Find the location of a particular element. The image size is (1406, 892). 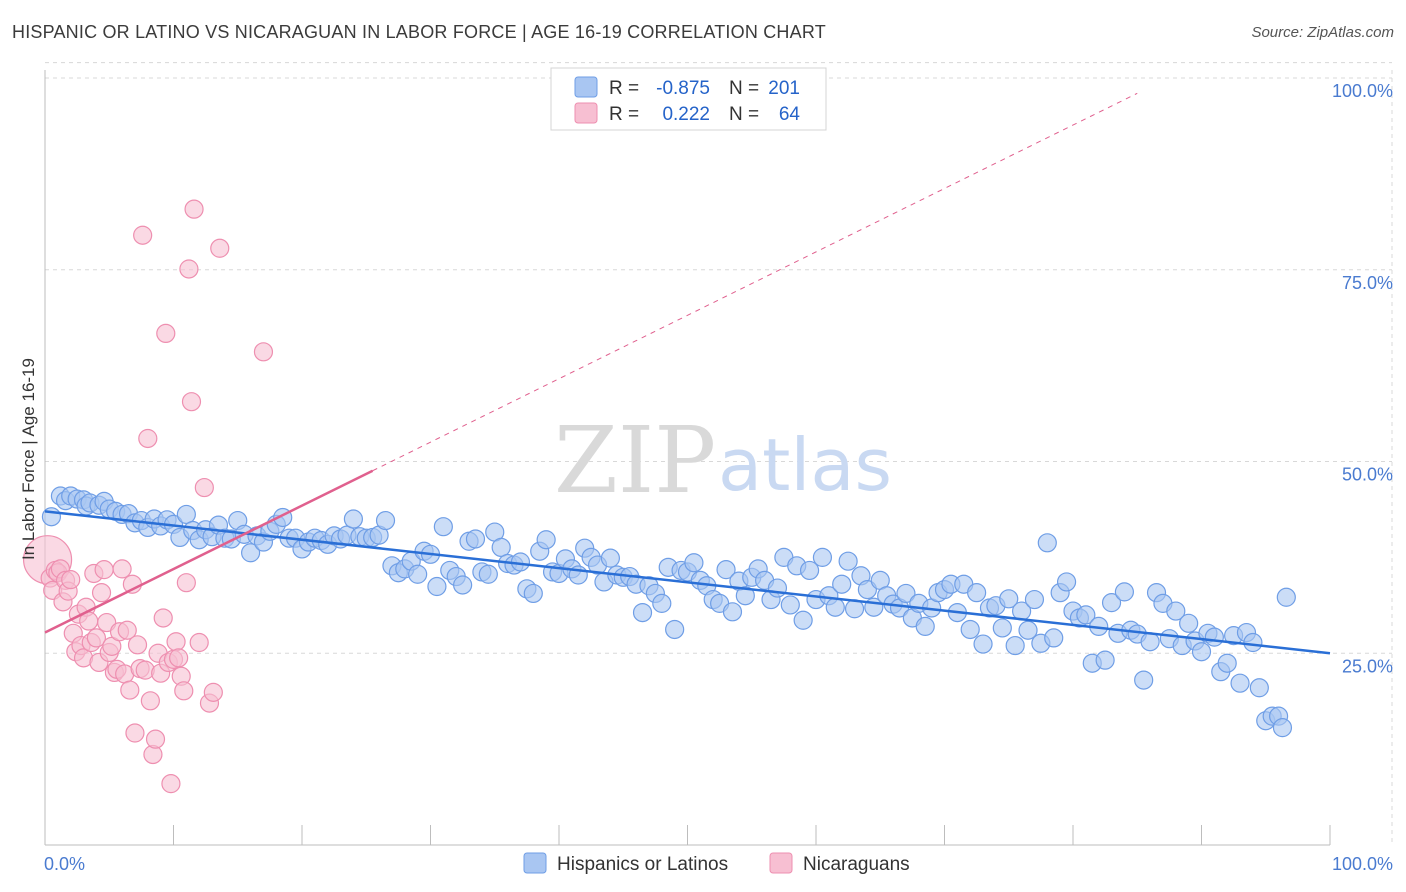

legend-n-value-2: 64 is located at coordinates (790, 114).